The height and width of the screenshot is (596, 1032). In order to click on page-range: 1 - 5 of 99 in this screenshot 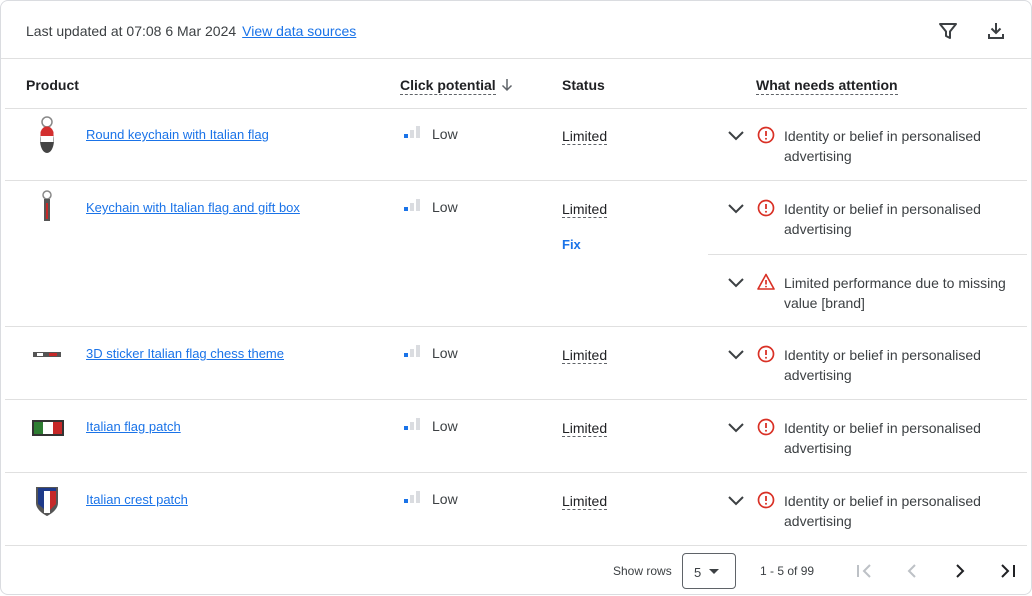, I will do `click(787, 571)`.